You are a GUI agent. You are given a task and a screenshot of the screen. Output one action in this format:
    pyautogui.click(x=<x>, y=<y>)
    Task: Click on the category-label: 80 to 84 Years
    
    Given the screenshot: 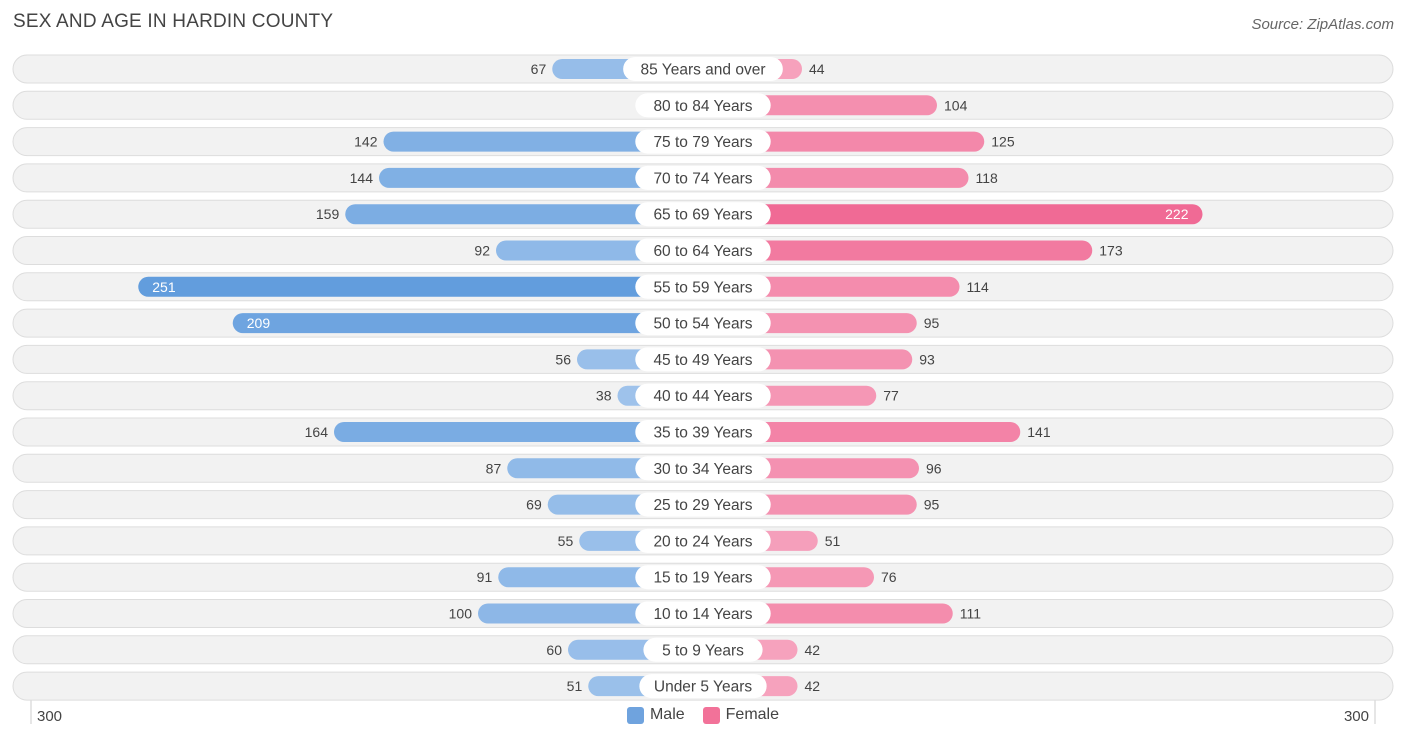 What is the action you would take?
    pyautogui.click(x=702, y=106)
    